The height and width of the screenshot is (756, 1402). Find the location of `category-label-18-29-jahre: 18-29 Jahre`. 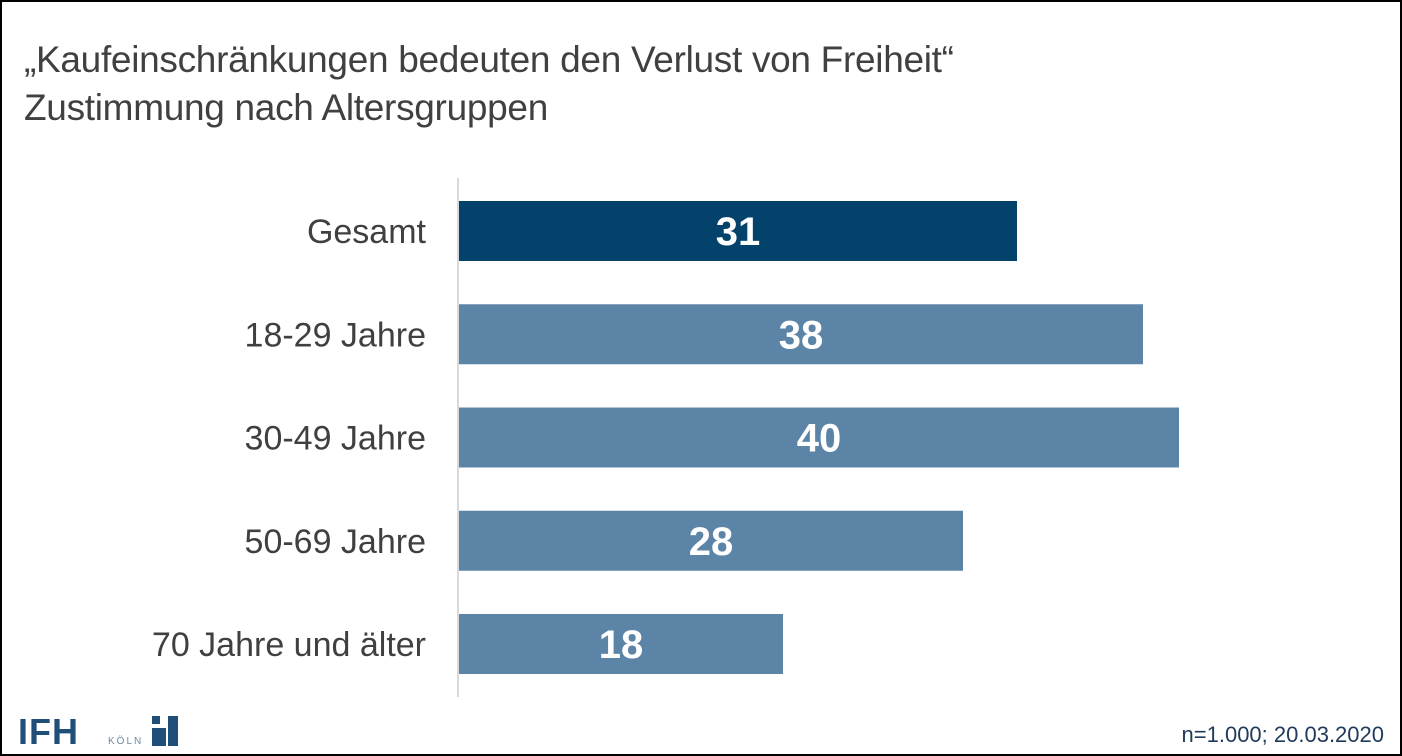

category-label-18-29-jahre: 18-29 Jahre is located at coordinates (335, 335).